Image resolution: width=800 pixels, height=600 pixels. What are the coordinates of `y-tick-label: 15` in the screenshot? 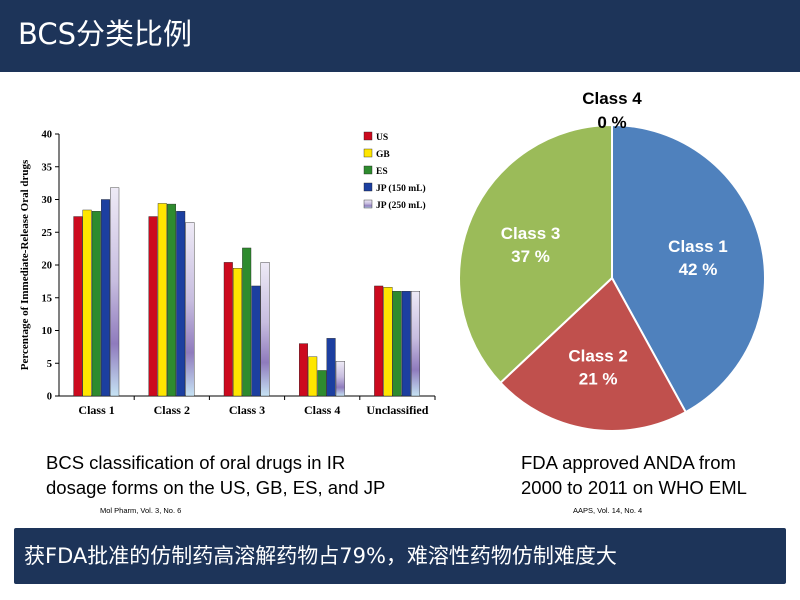 It's located at (47, 298).